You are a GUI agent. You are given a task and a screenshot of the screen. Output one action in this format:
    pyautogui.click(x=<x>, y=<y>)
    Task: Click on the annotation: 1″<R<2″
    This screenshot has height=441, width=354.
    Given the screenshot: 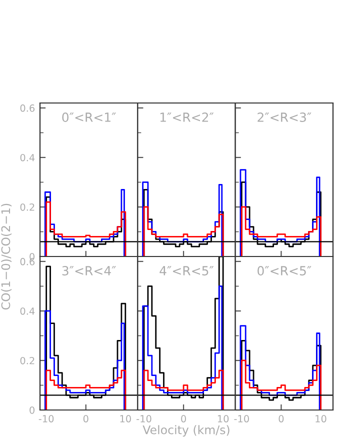 What is the action you would take?
    pyautogui.click(x=187, y=117)
    